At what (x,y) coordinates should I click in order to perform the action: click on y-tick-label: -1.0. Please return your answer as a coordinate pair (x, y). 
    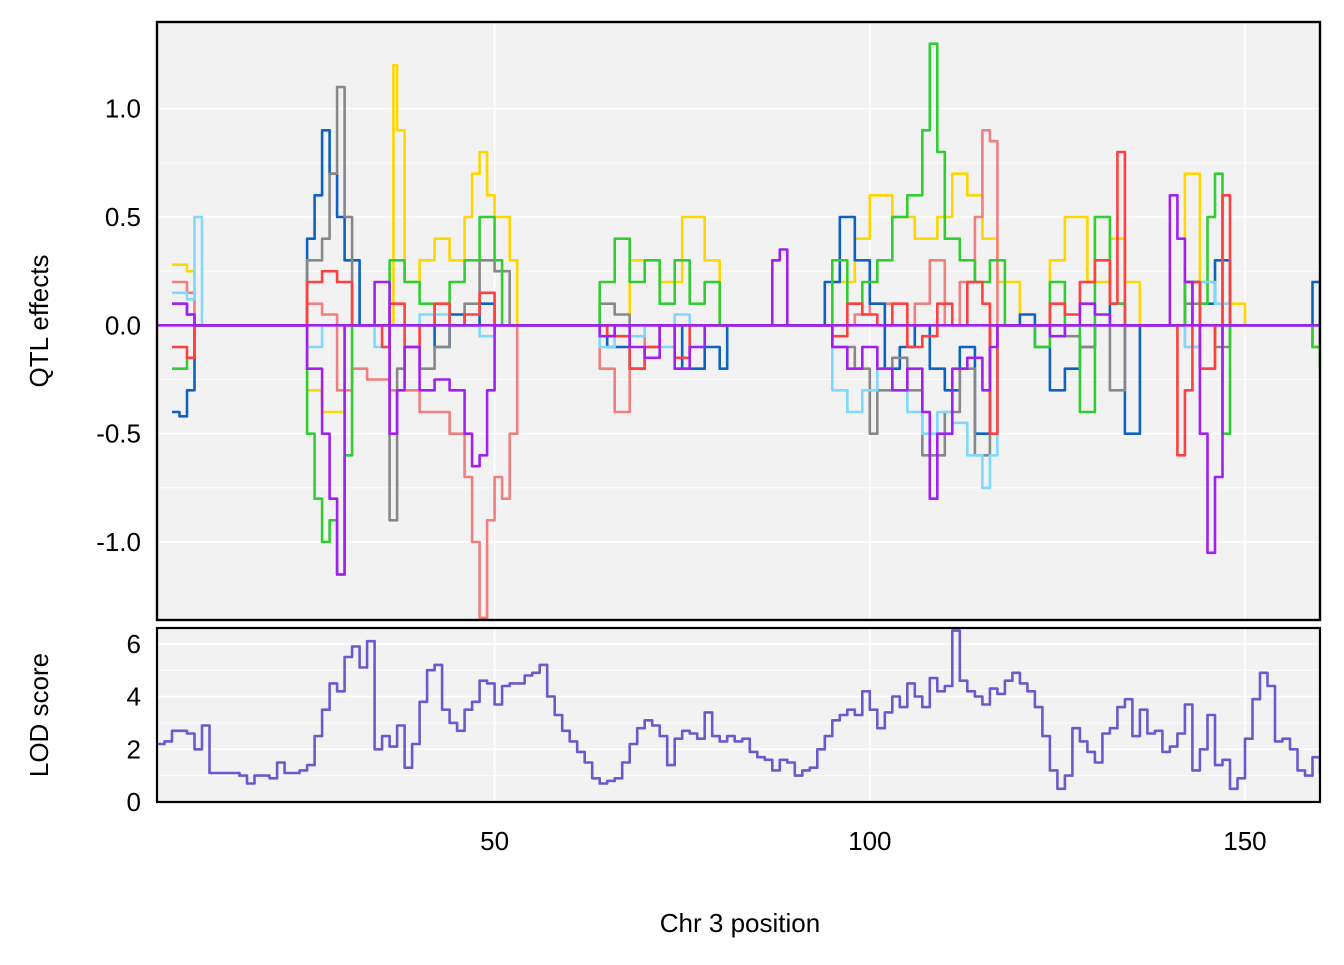
    Looking at the image, I should click on (118, 542).